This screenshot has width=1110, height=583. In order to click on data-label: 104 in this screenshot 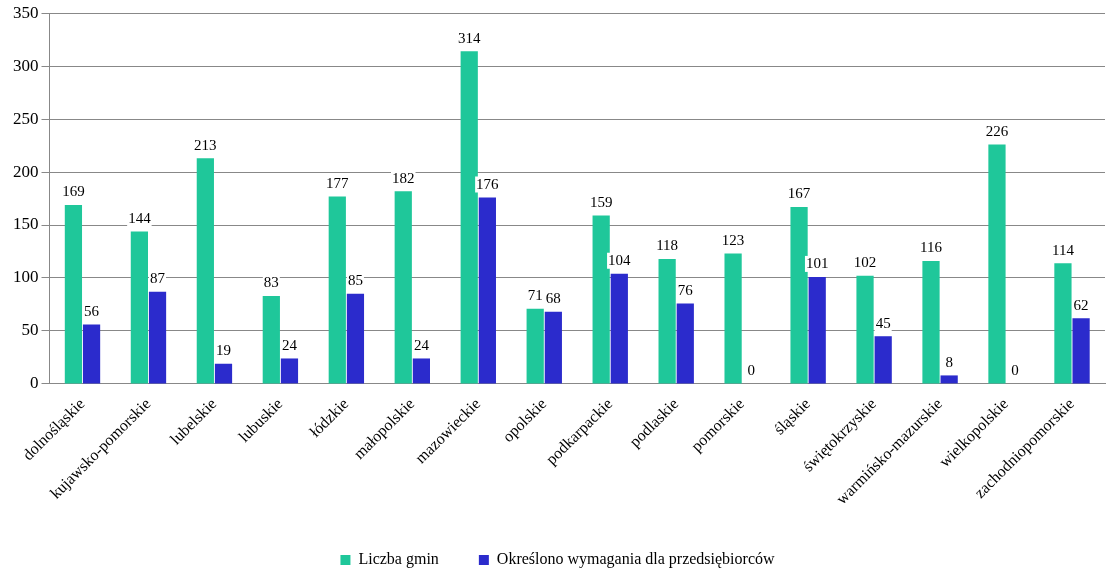, I will do `click(620, 260)`.